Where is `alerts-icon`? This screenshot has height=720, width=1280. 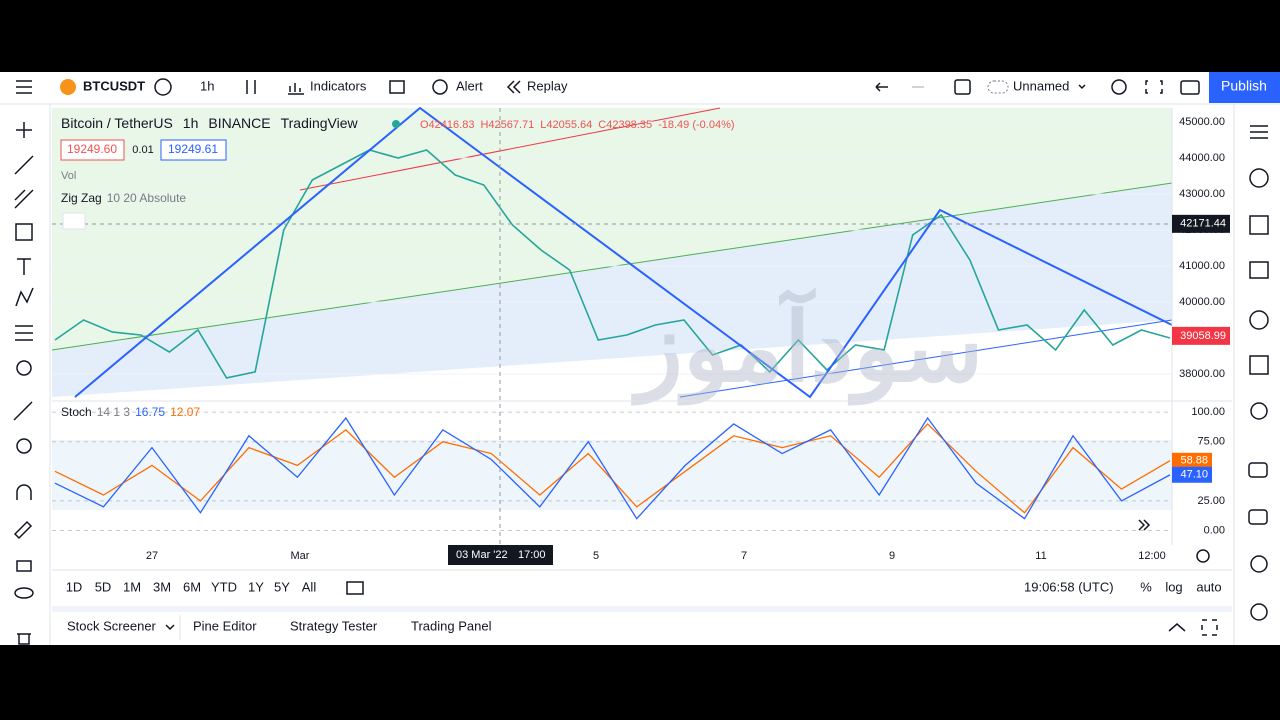 alerts-icon is located at coordinates (1259, 178).